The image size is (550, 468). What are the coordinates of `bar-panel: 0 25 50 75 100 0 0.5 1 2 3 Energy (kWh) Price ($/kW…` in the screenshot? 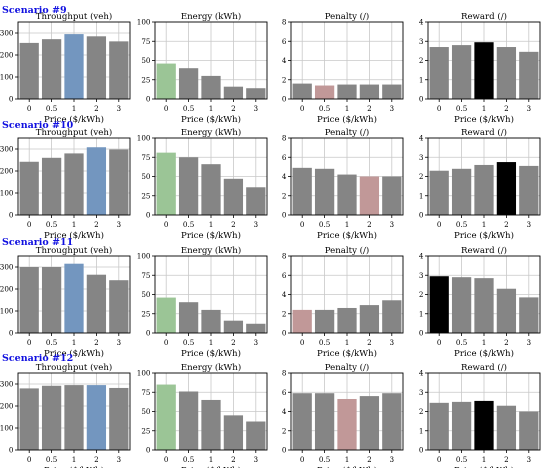 It's located at (202, 184).